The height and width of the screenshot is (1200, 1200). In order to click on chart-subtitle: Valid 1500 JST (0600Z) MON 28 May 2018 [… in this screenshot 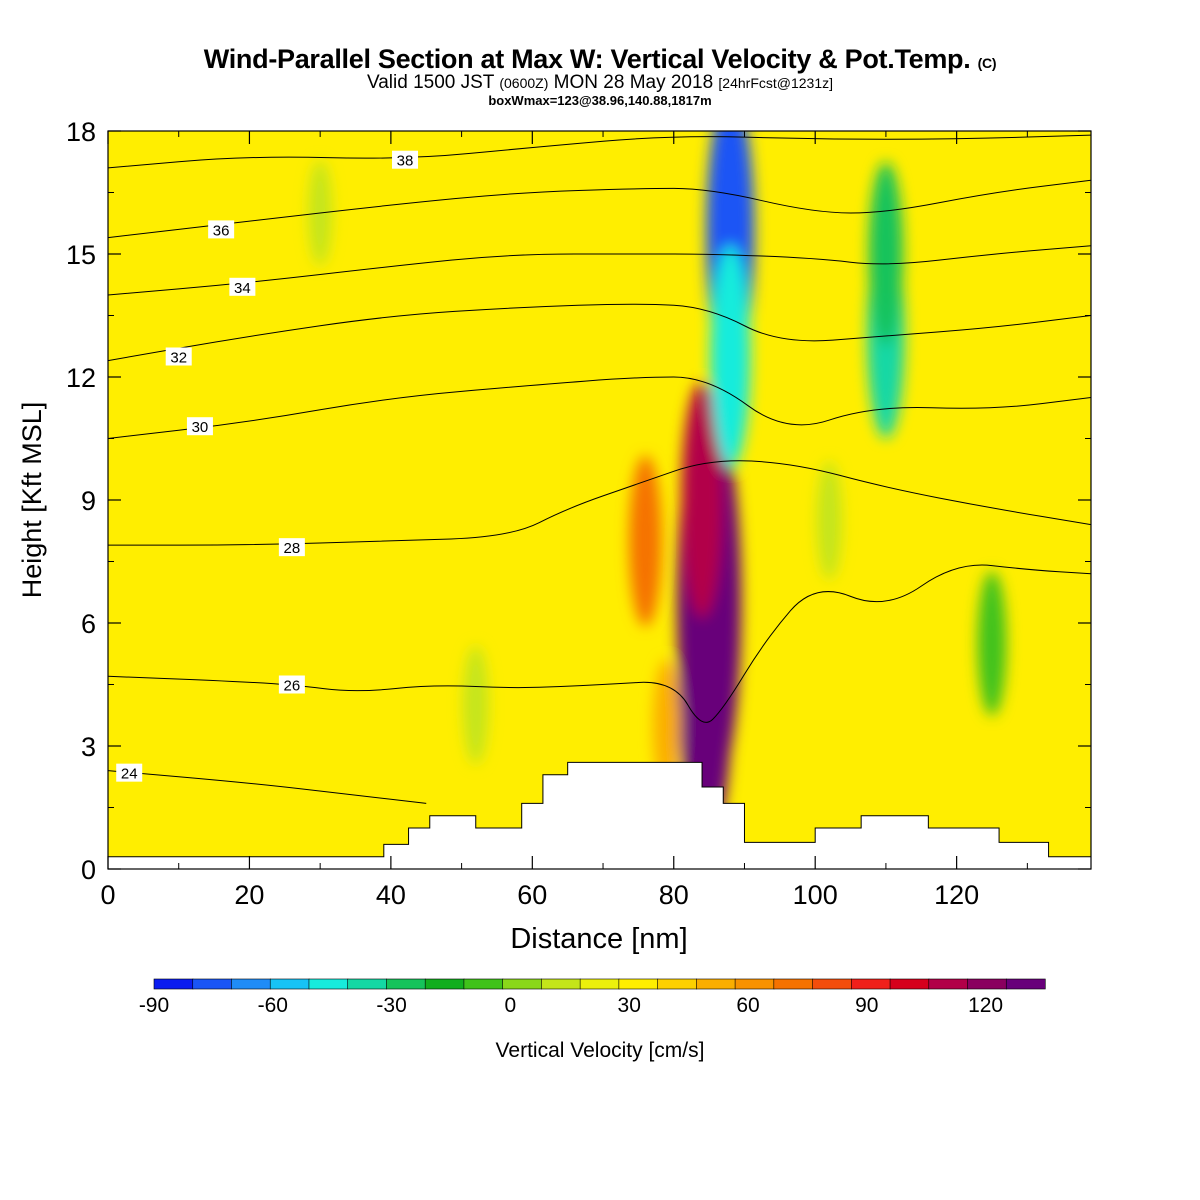, I will do `click(600, 83)`.